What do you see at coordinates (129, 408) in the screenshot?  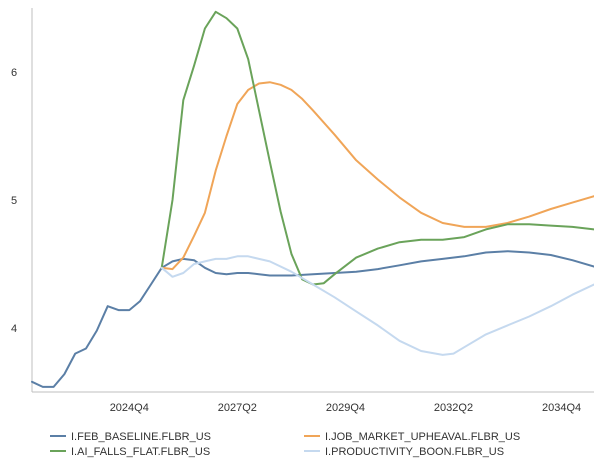 I see `x-tick-label: 2024Q4` at bounding box center [129, 408].